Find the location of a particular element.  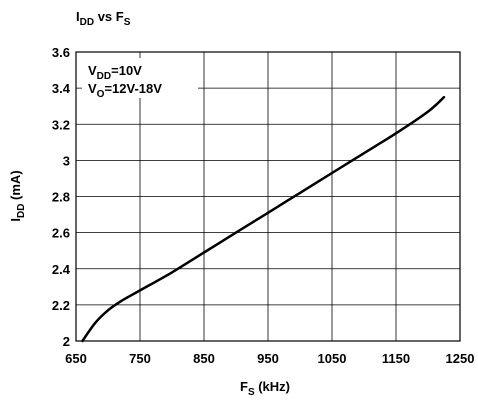

y-tick-label: 3.2 is located at coordinates (61, 124).